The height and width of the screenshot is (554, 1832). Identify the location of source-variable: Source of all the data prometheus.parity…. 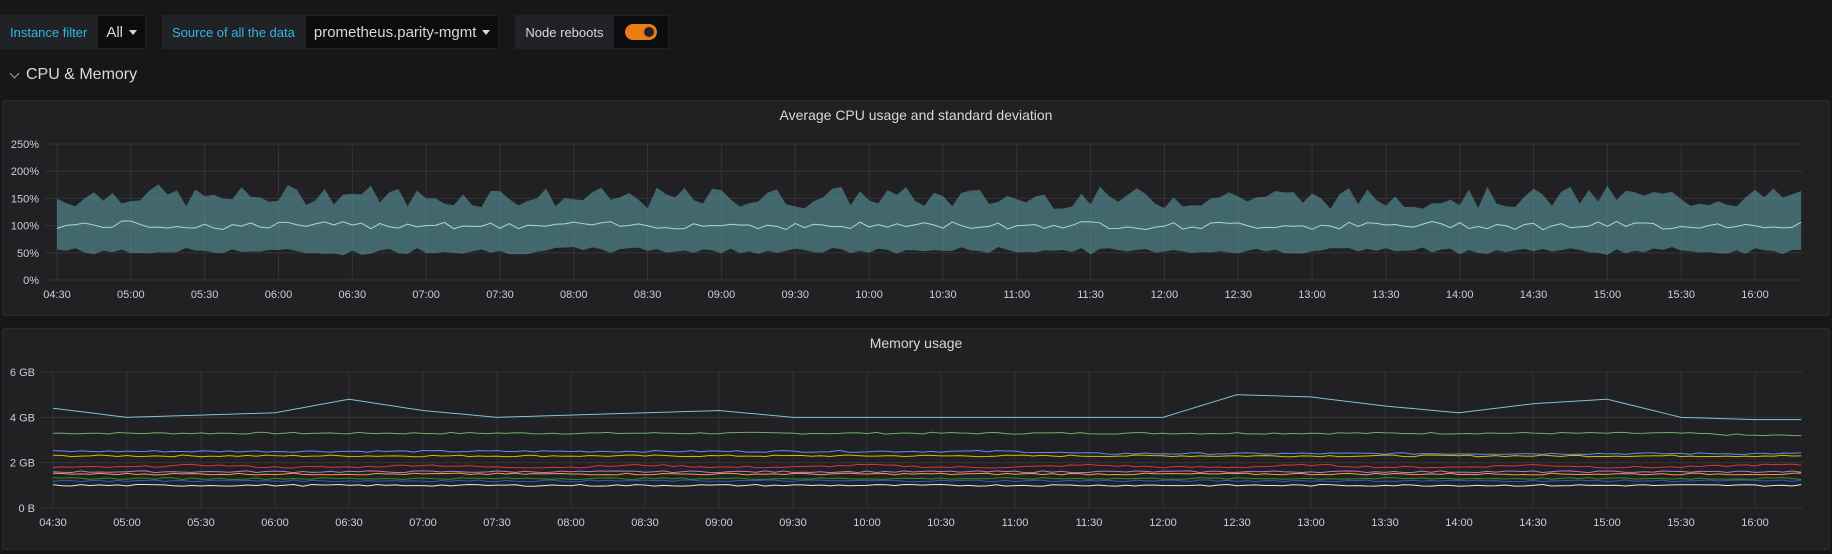
(331, 32).